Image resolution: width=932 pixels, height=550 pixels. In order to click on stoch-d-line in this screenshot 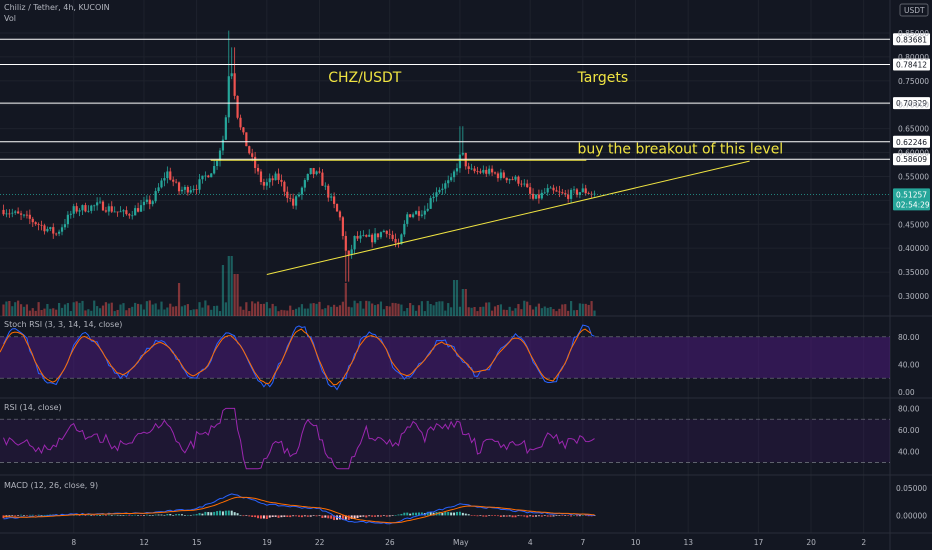, I will do `click(296, 357)`.